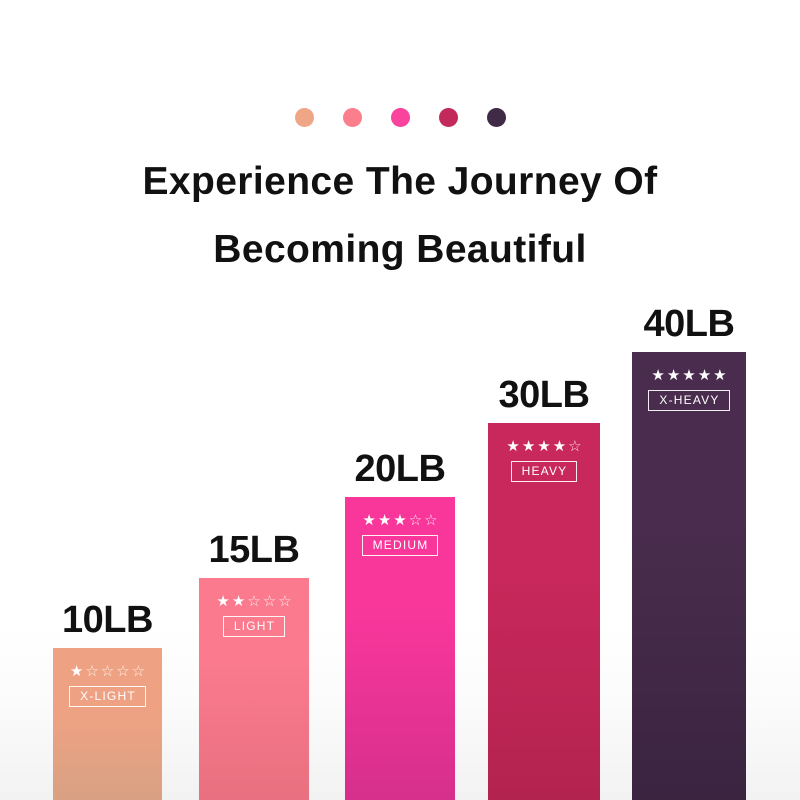 The width and height of the screenshot is (800, 800). Describe the element at coordinates (400, 249) in the screenshot. I see `page-title-line-2: Becoming Beautiful` at that location.